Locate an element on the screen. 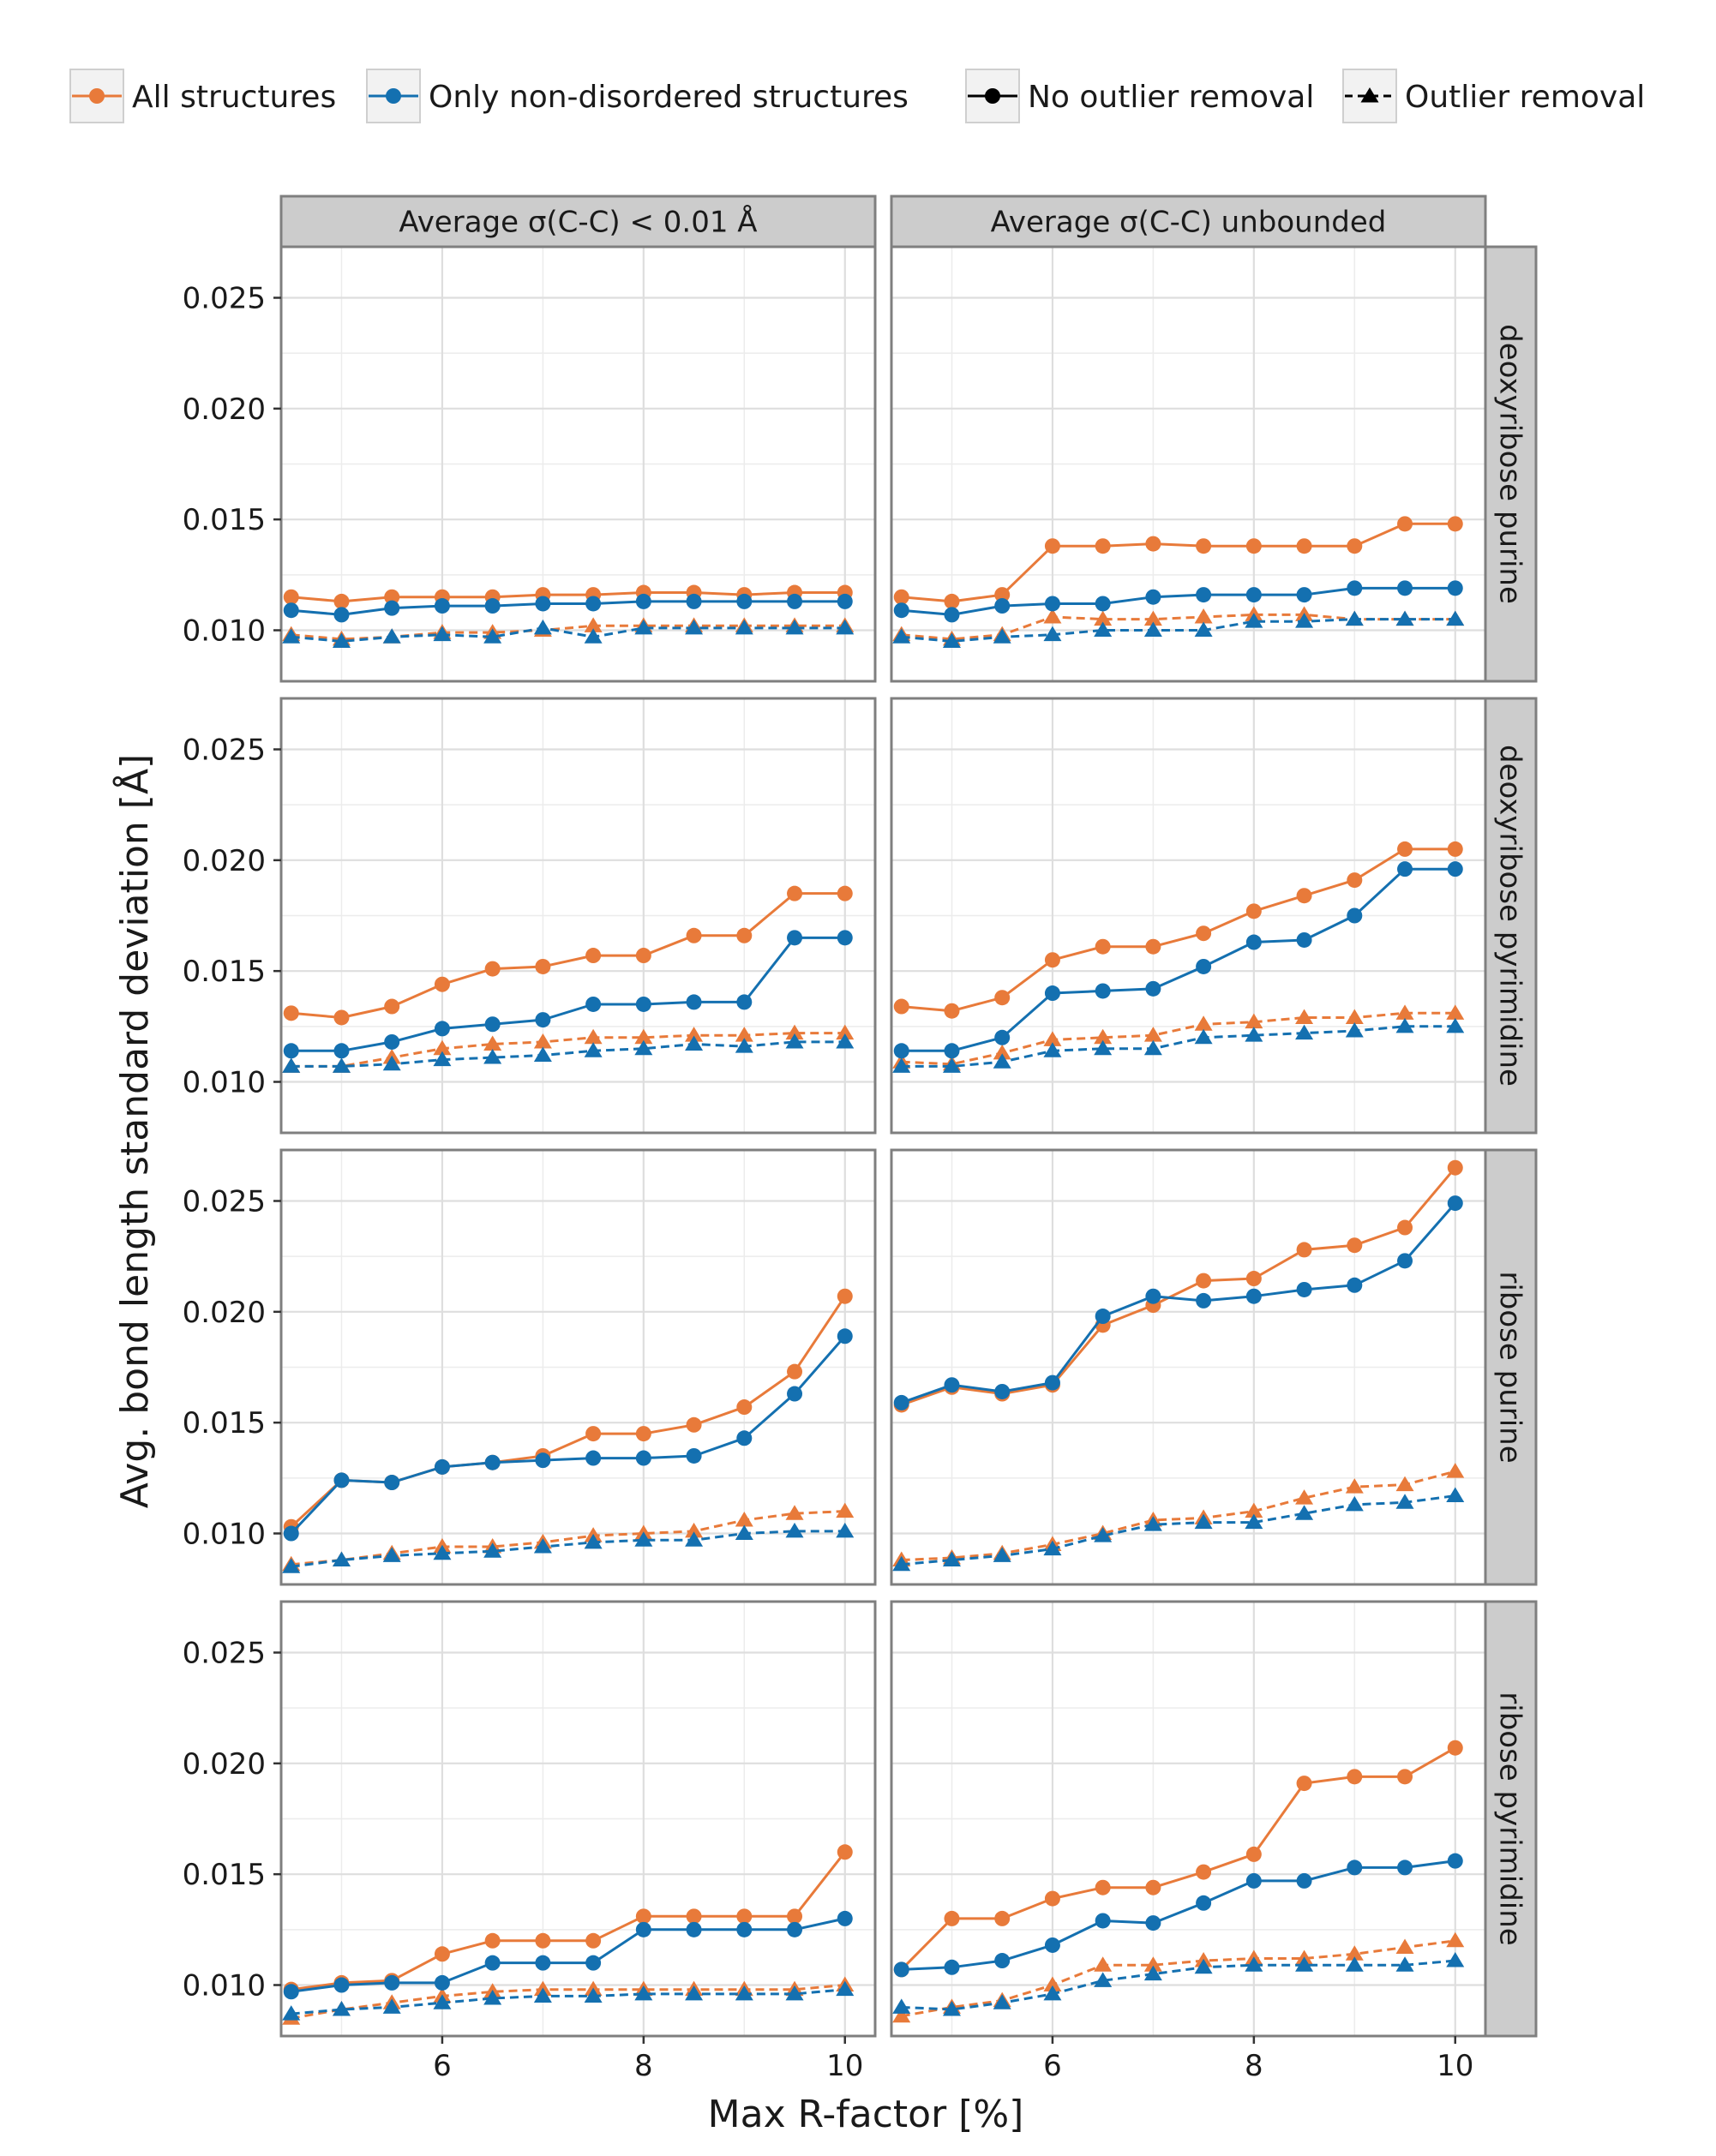  x-axis-title: Max R-factor [%] is located at coordinates (866, 2114).